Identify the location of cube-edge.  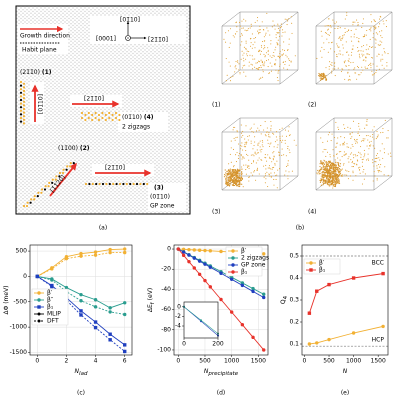
(325, 125).